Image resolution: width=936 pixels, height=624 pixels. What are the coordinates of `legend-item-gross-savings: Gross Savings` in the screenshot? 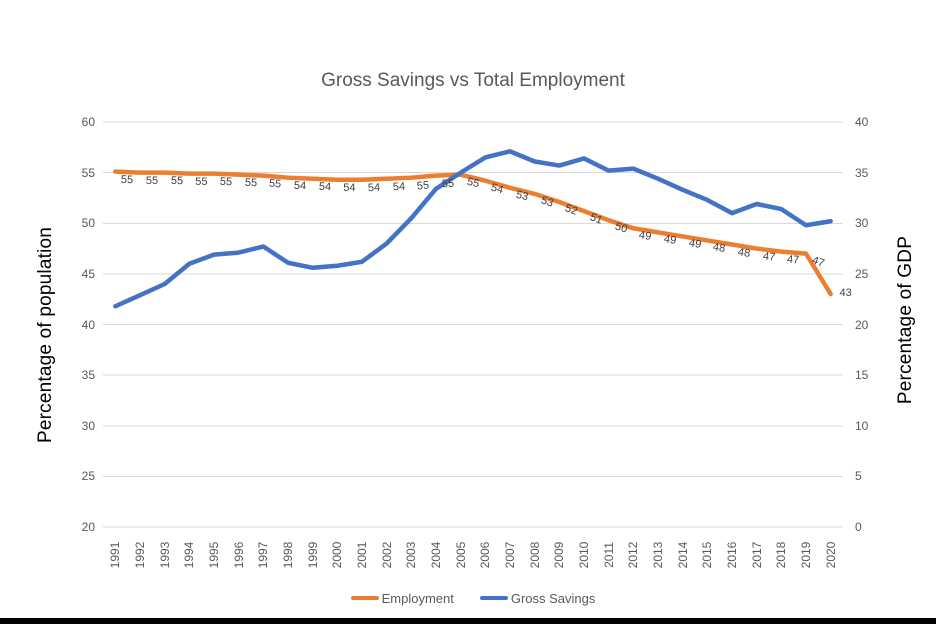 It's located at (537, 598).